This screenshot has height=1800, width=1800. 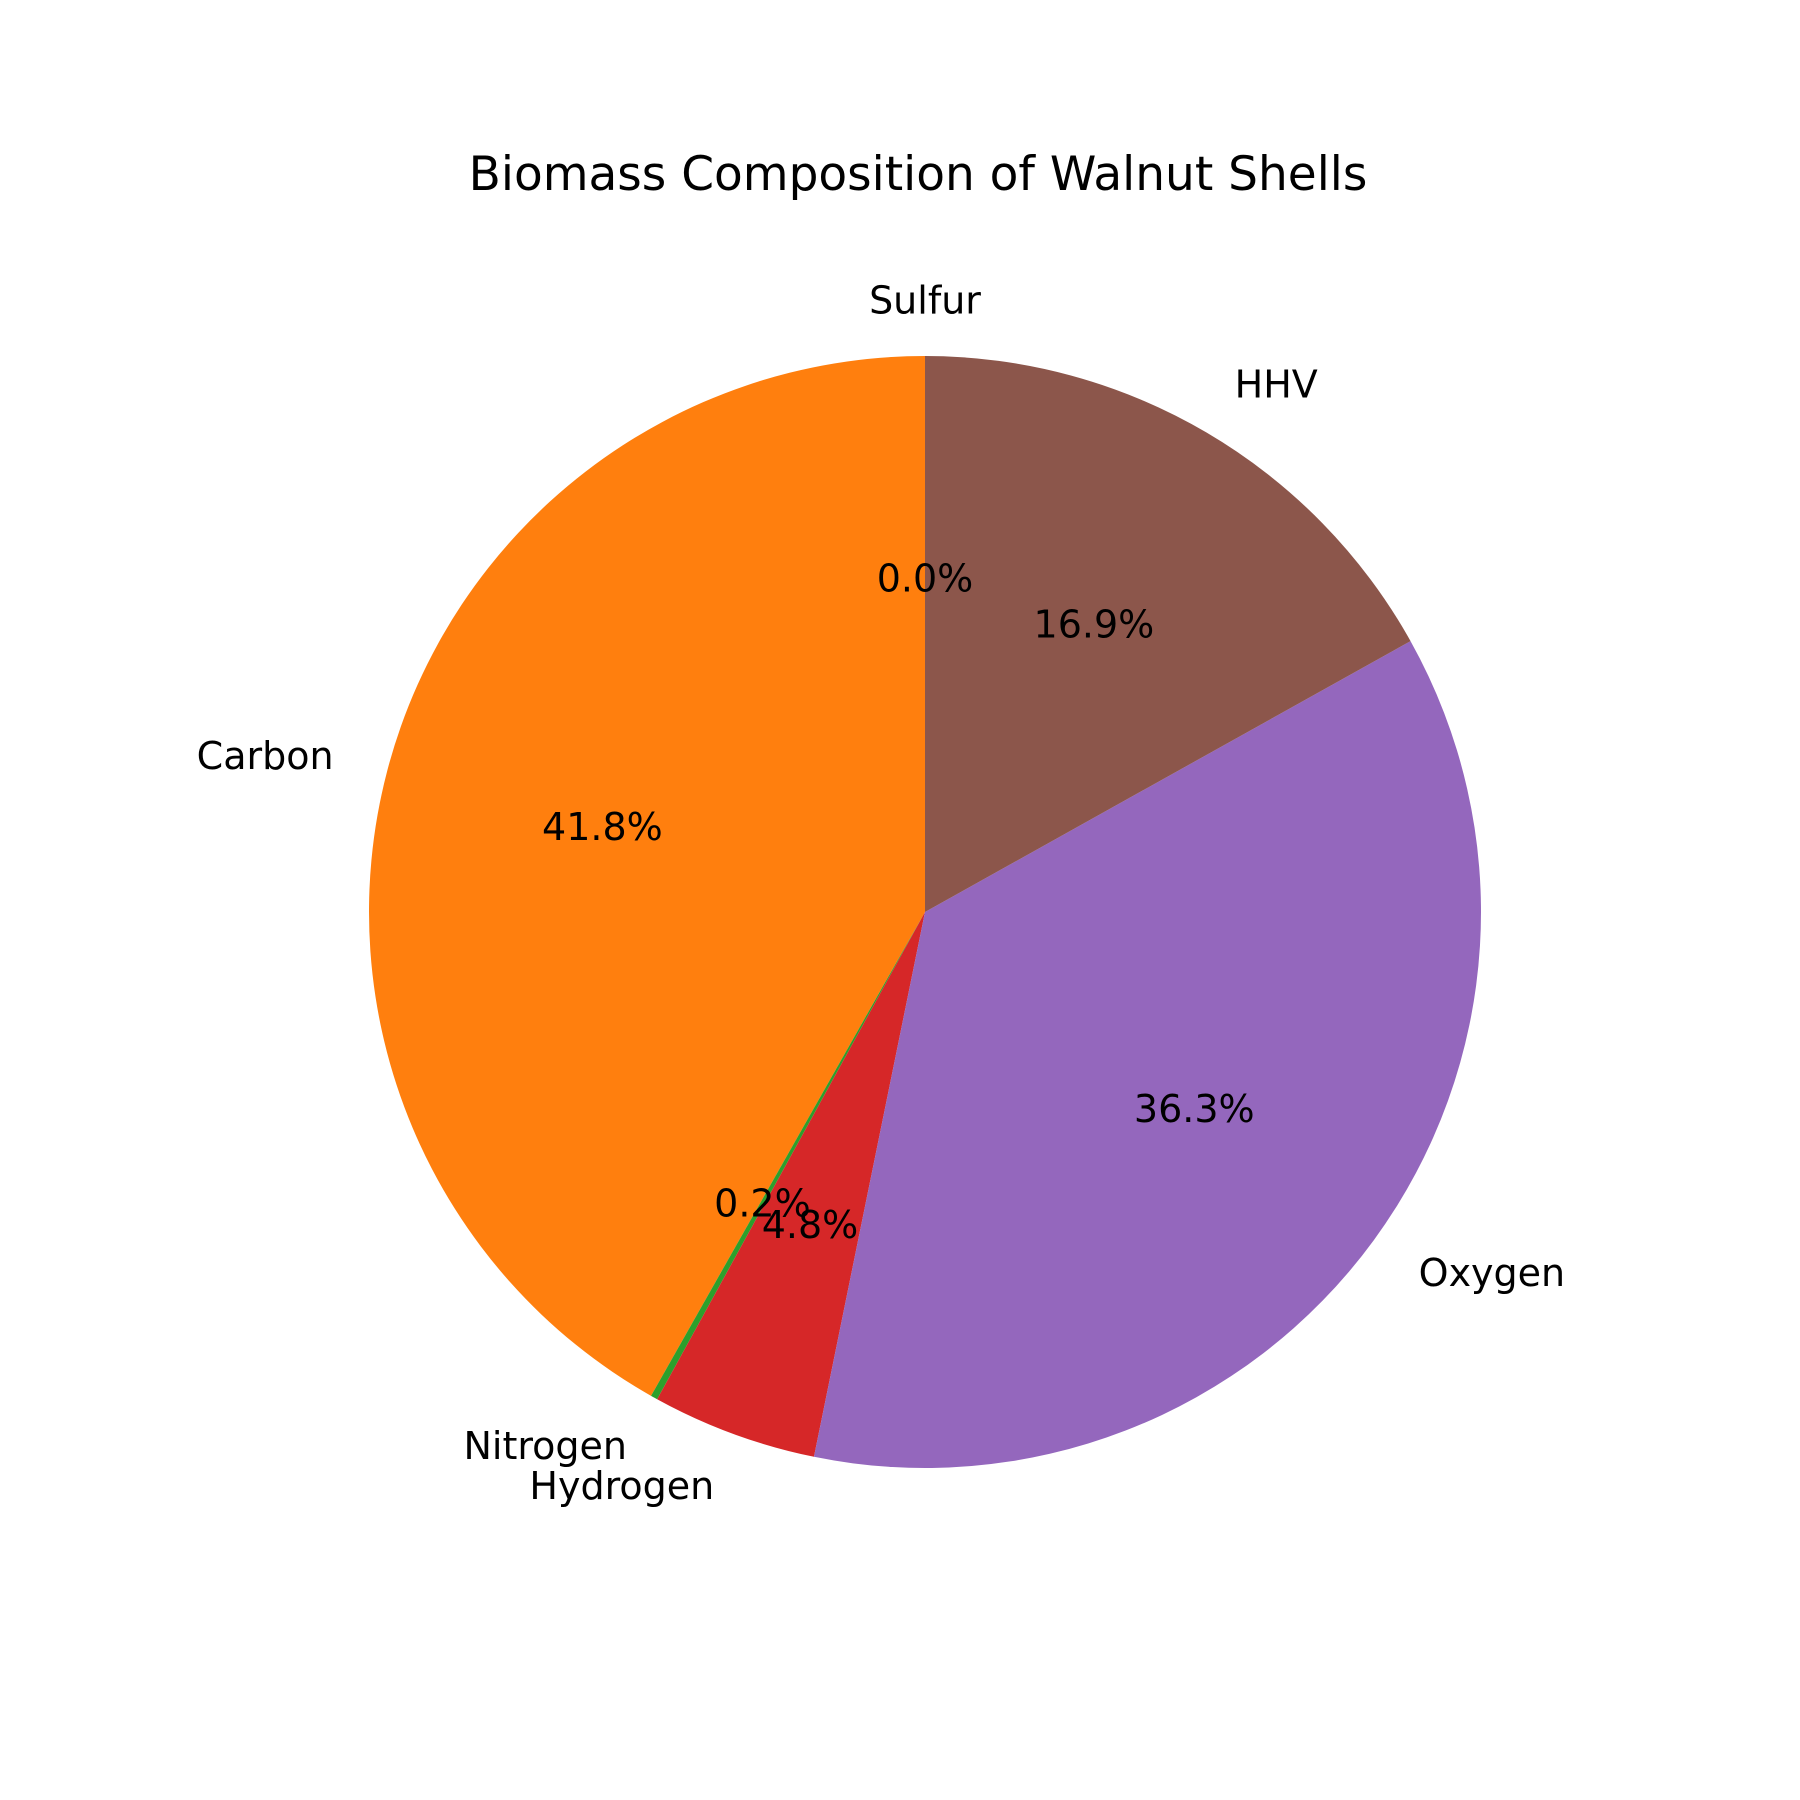 What do you see at coordinates (810, 1225) in the screenshot?
I see `percent-label-hydrogen: 4.8%` at bounding box center [810, 1225].